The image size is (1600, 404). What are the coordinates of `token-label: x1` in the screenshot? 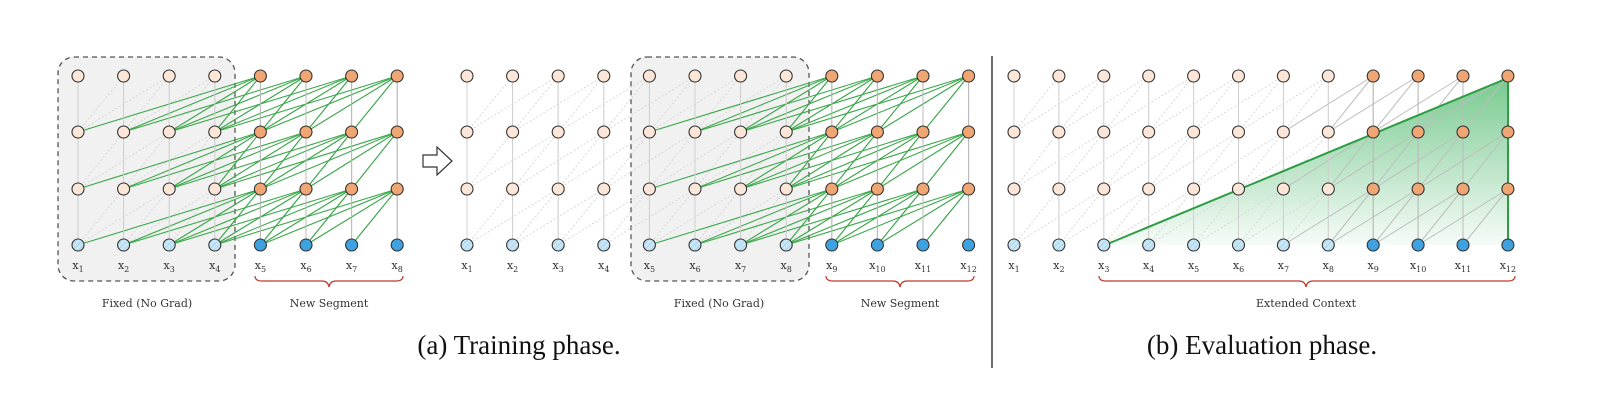 It's located at (77, 266).